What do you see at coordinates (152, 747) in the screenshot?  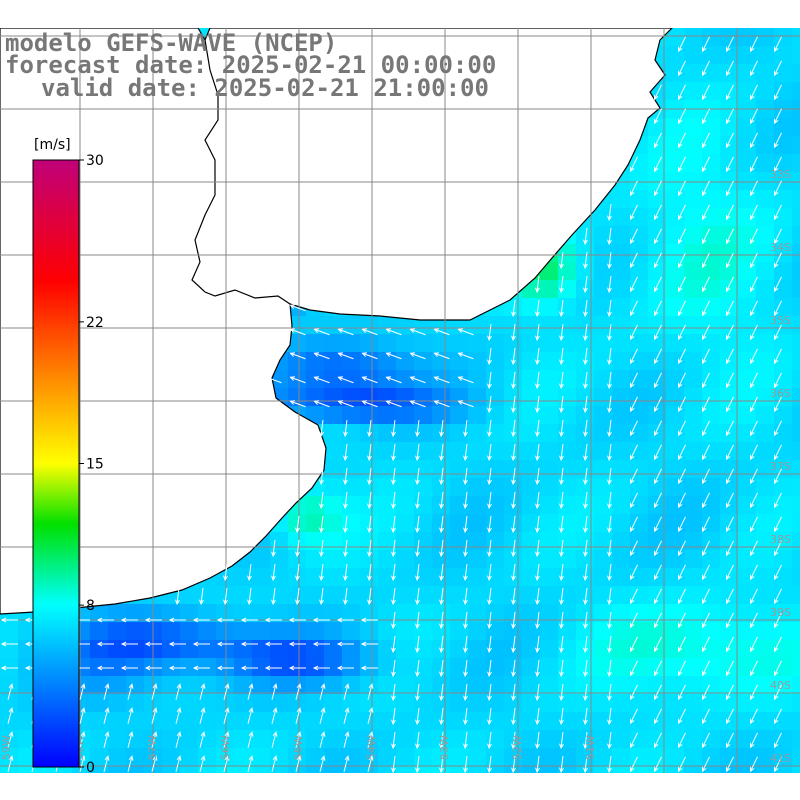 I see `longitude-label: 57W` at bounding box center [152, 747].